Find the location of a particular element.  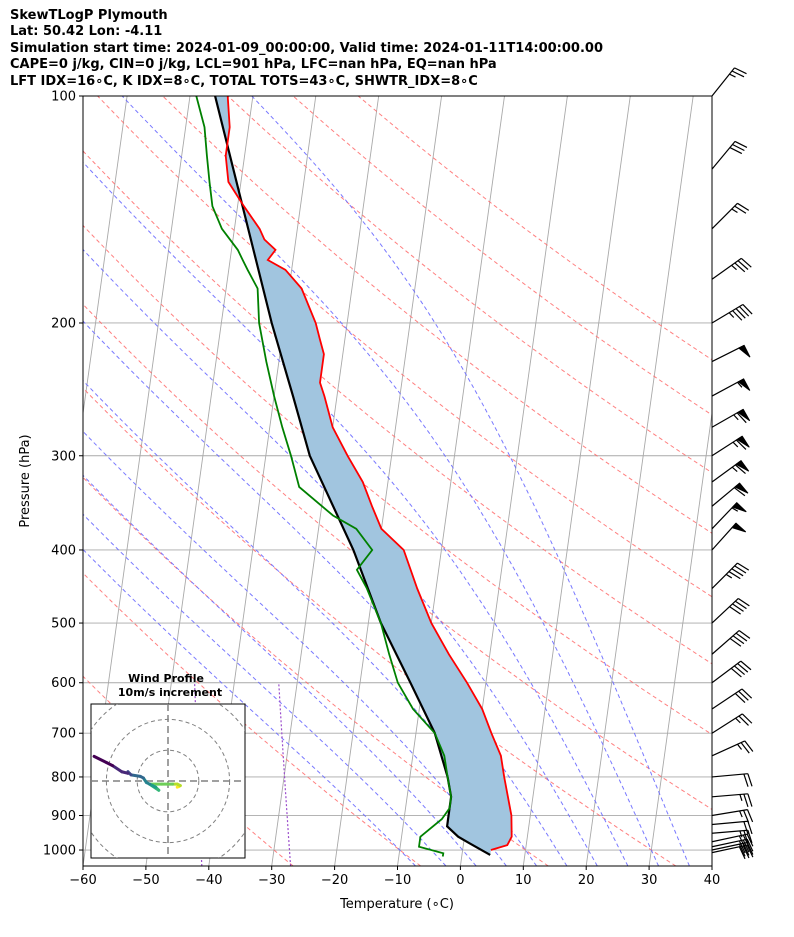

x-tick-label: −60 is located at coordinates (82, 880).